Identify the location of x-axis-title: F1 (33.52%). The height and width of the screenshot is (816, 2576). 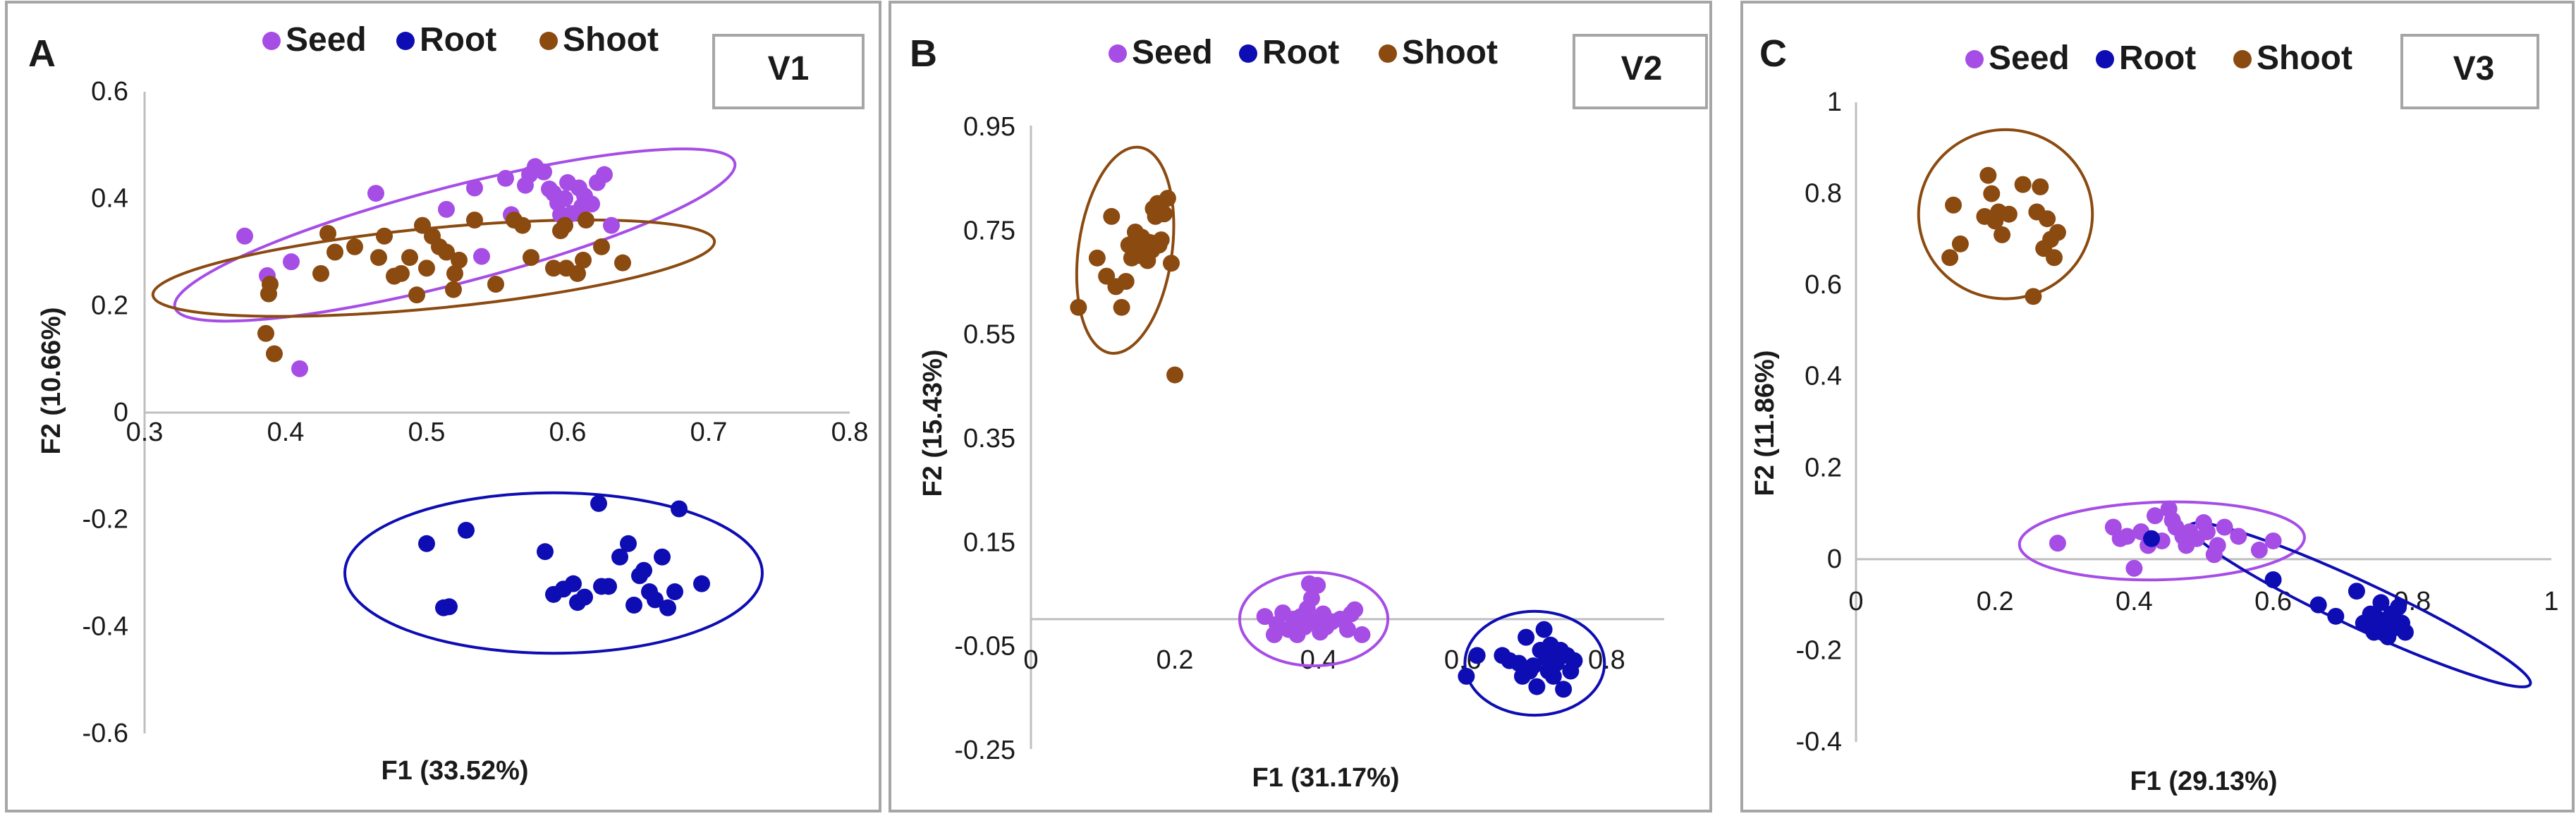
(455, 771).